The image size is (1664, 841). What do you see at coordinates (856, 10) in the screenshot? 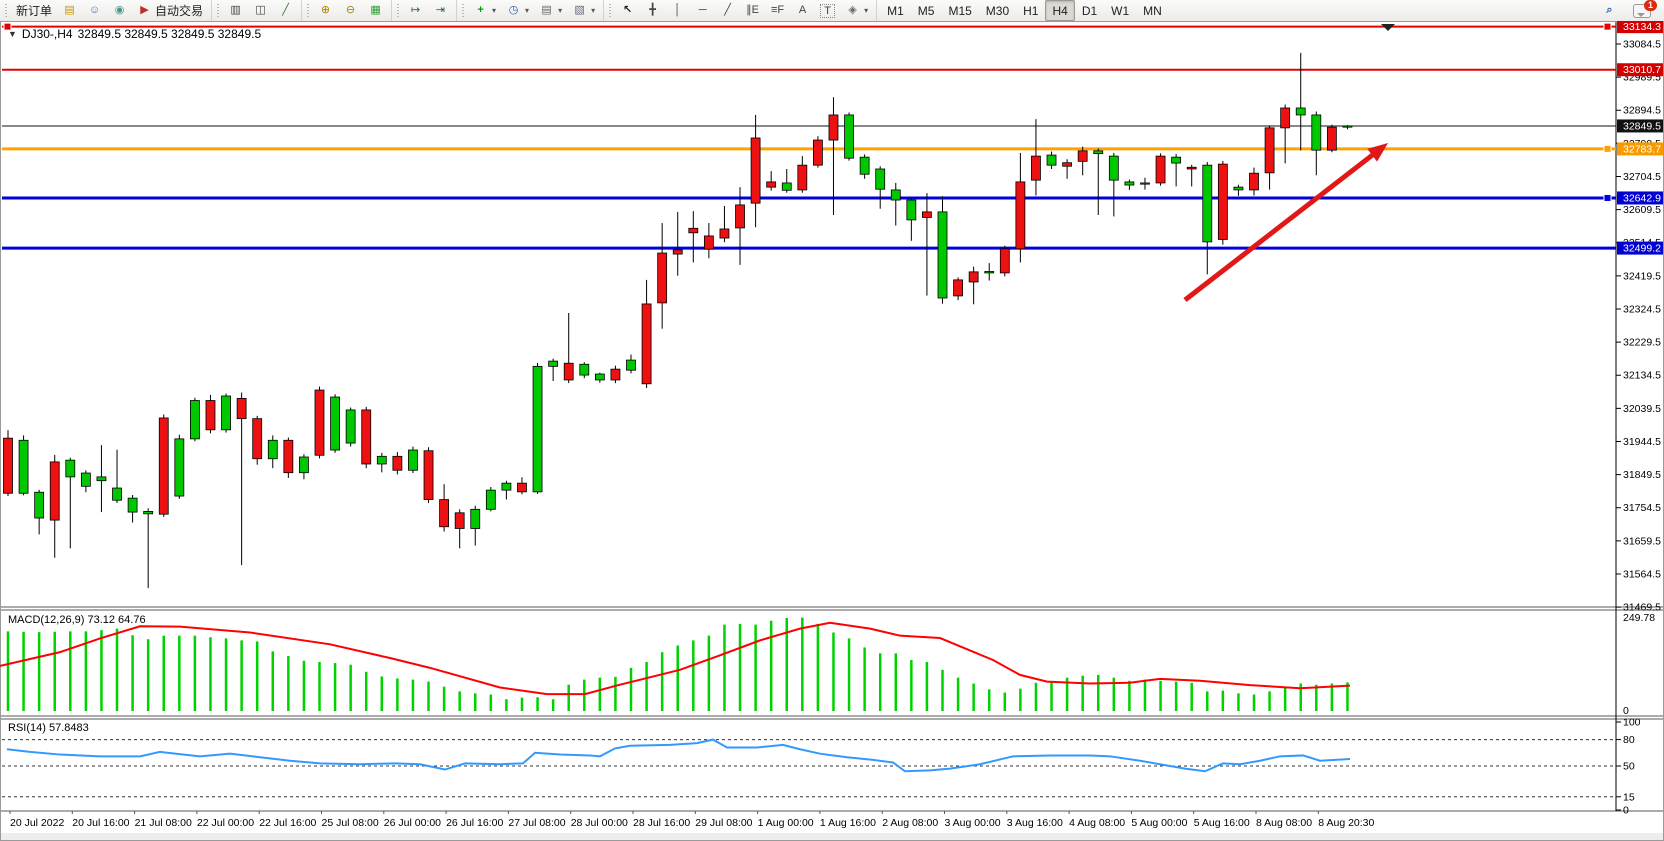
I see `shapes-button: ◈ ▾` at bounding box center [856, 10].